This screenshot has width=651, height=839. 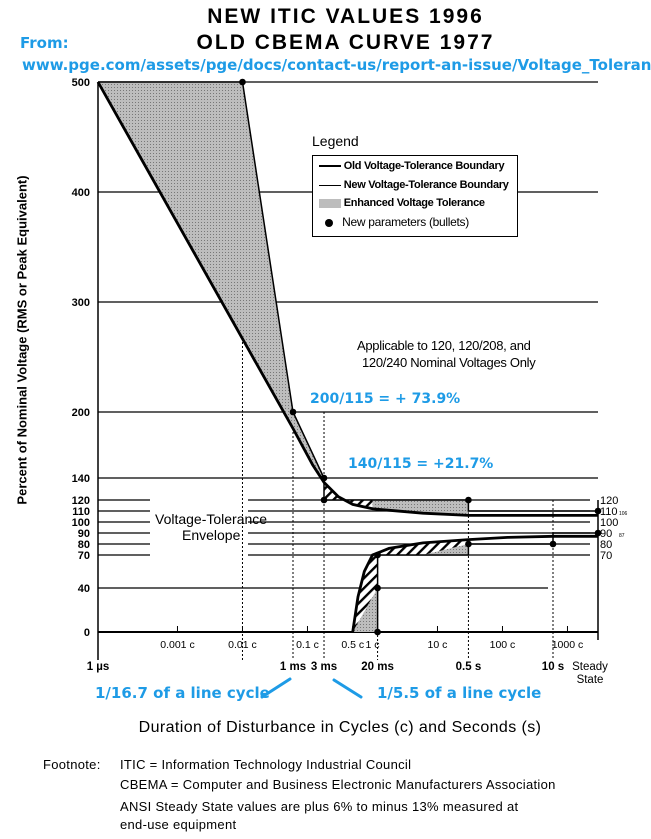 What do you see at coordinates (568, 645) in the screenshot?
I see `cycle-tick-label: 1000 c` at bounding box center [568, 645].